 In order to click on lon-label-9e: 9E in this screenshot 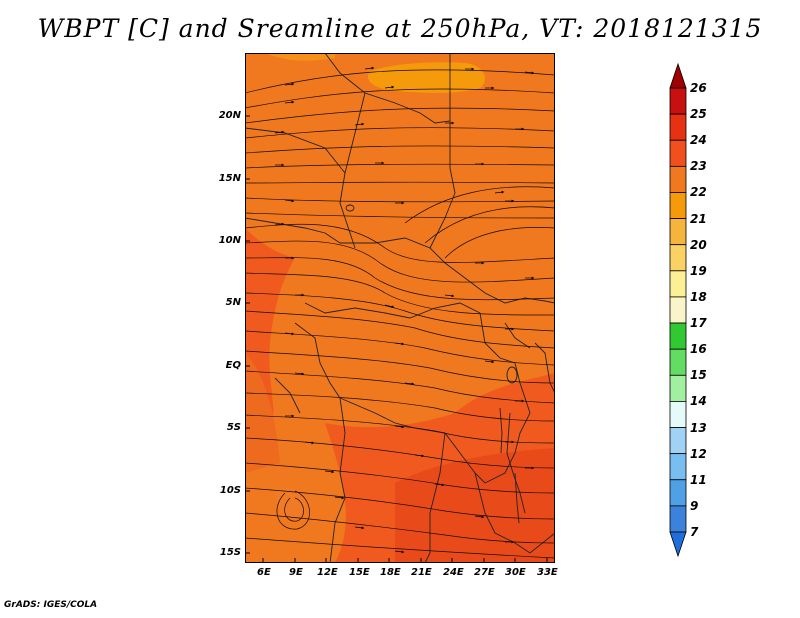, I will do `click(296, 572)`.